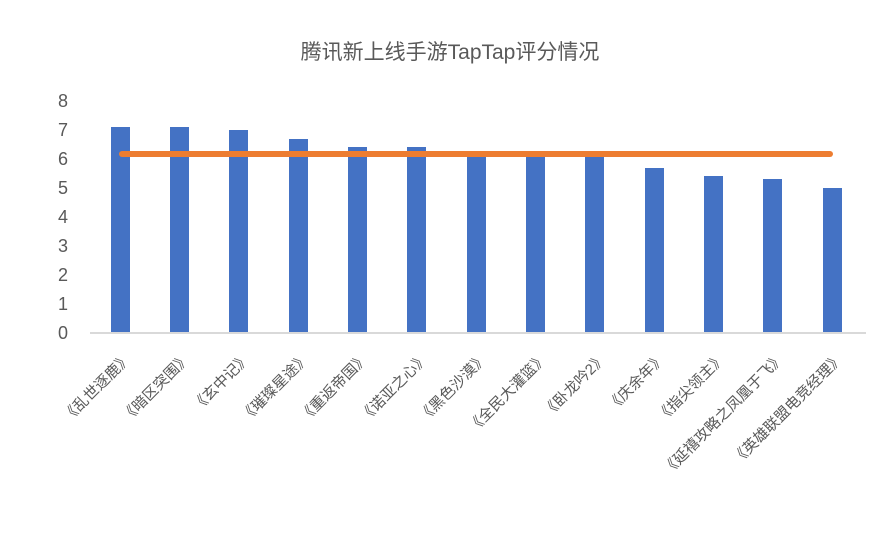 This screenshot has height=538, width=870. Describe the element at coordinates (62, 246) in the screenshot. I see `y-tick-label: 3` at that location.